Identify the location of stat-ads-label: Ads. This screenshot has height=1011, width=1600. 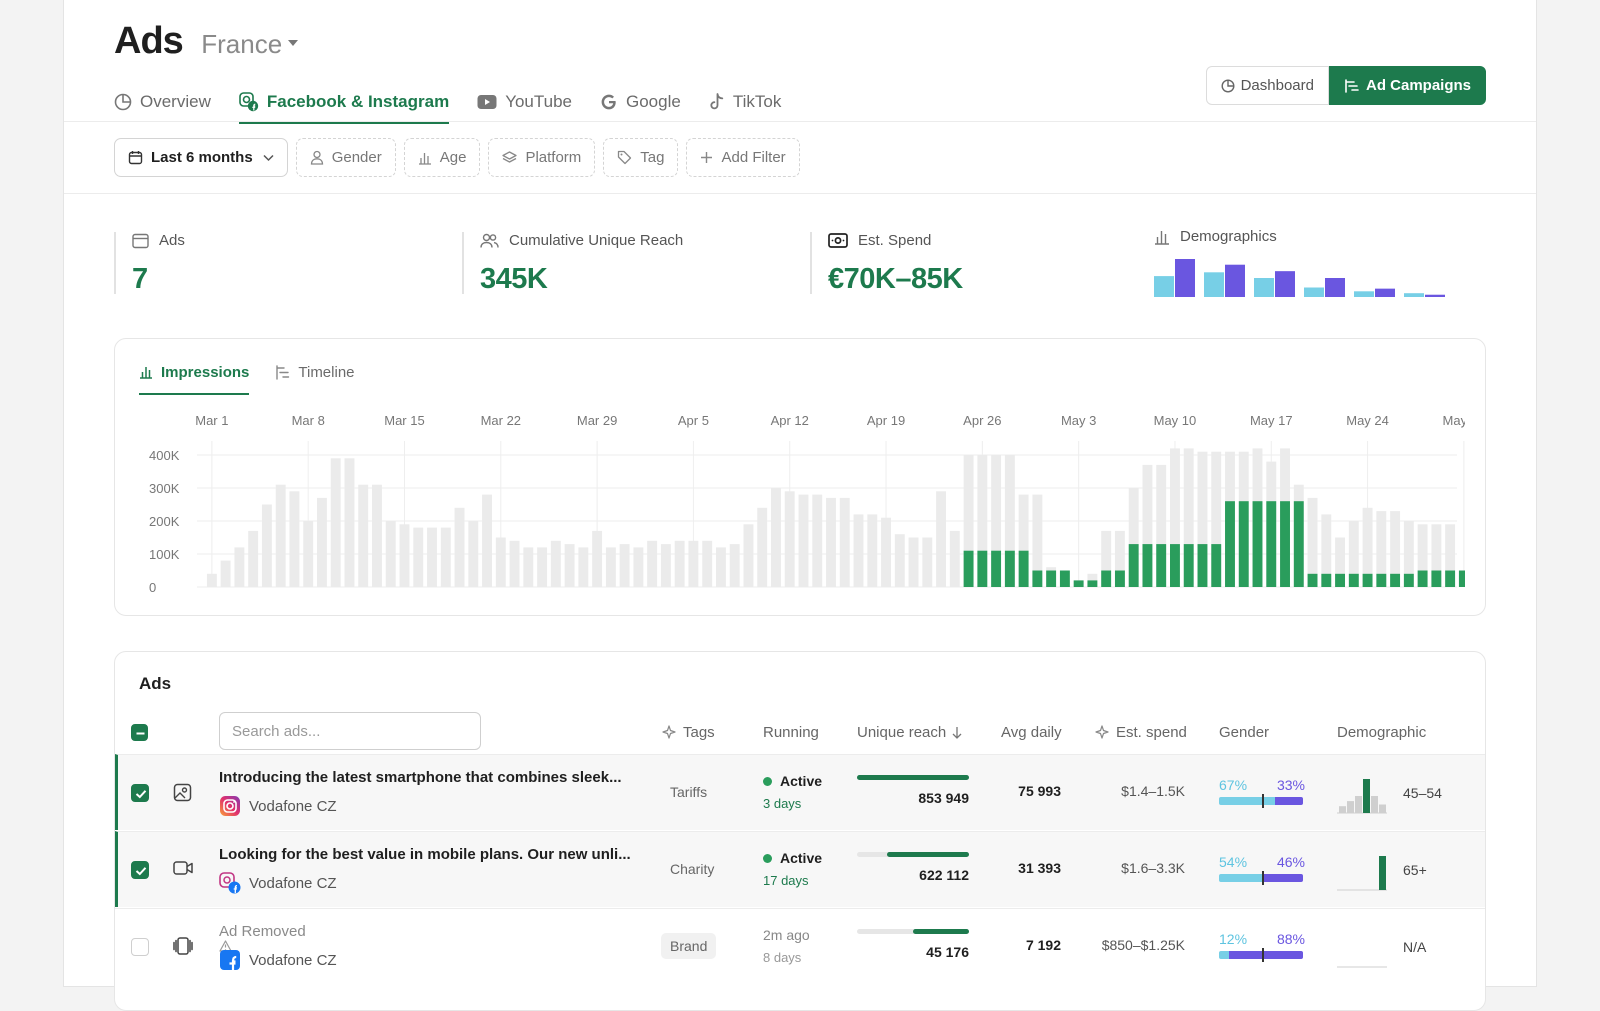
(172, 240).